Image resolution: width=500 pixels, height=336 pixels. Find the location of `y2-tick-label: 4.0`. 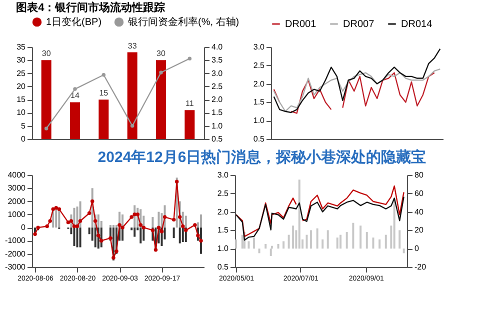

y2-tick-label: 4.0 is located at coordinates (218, 47).